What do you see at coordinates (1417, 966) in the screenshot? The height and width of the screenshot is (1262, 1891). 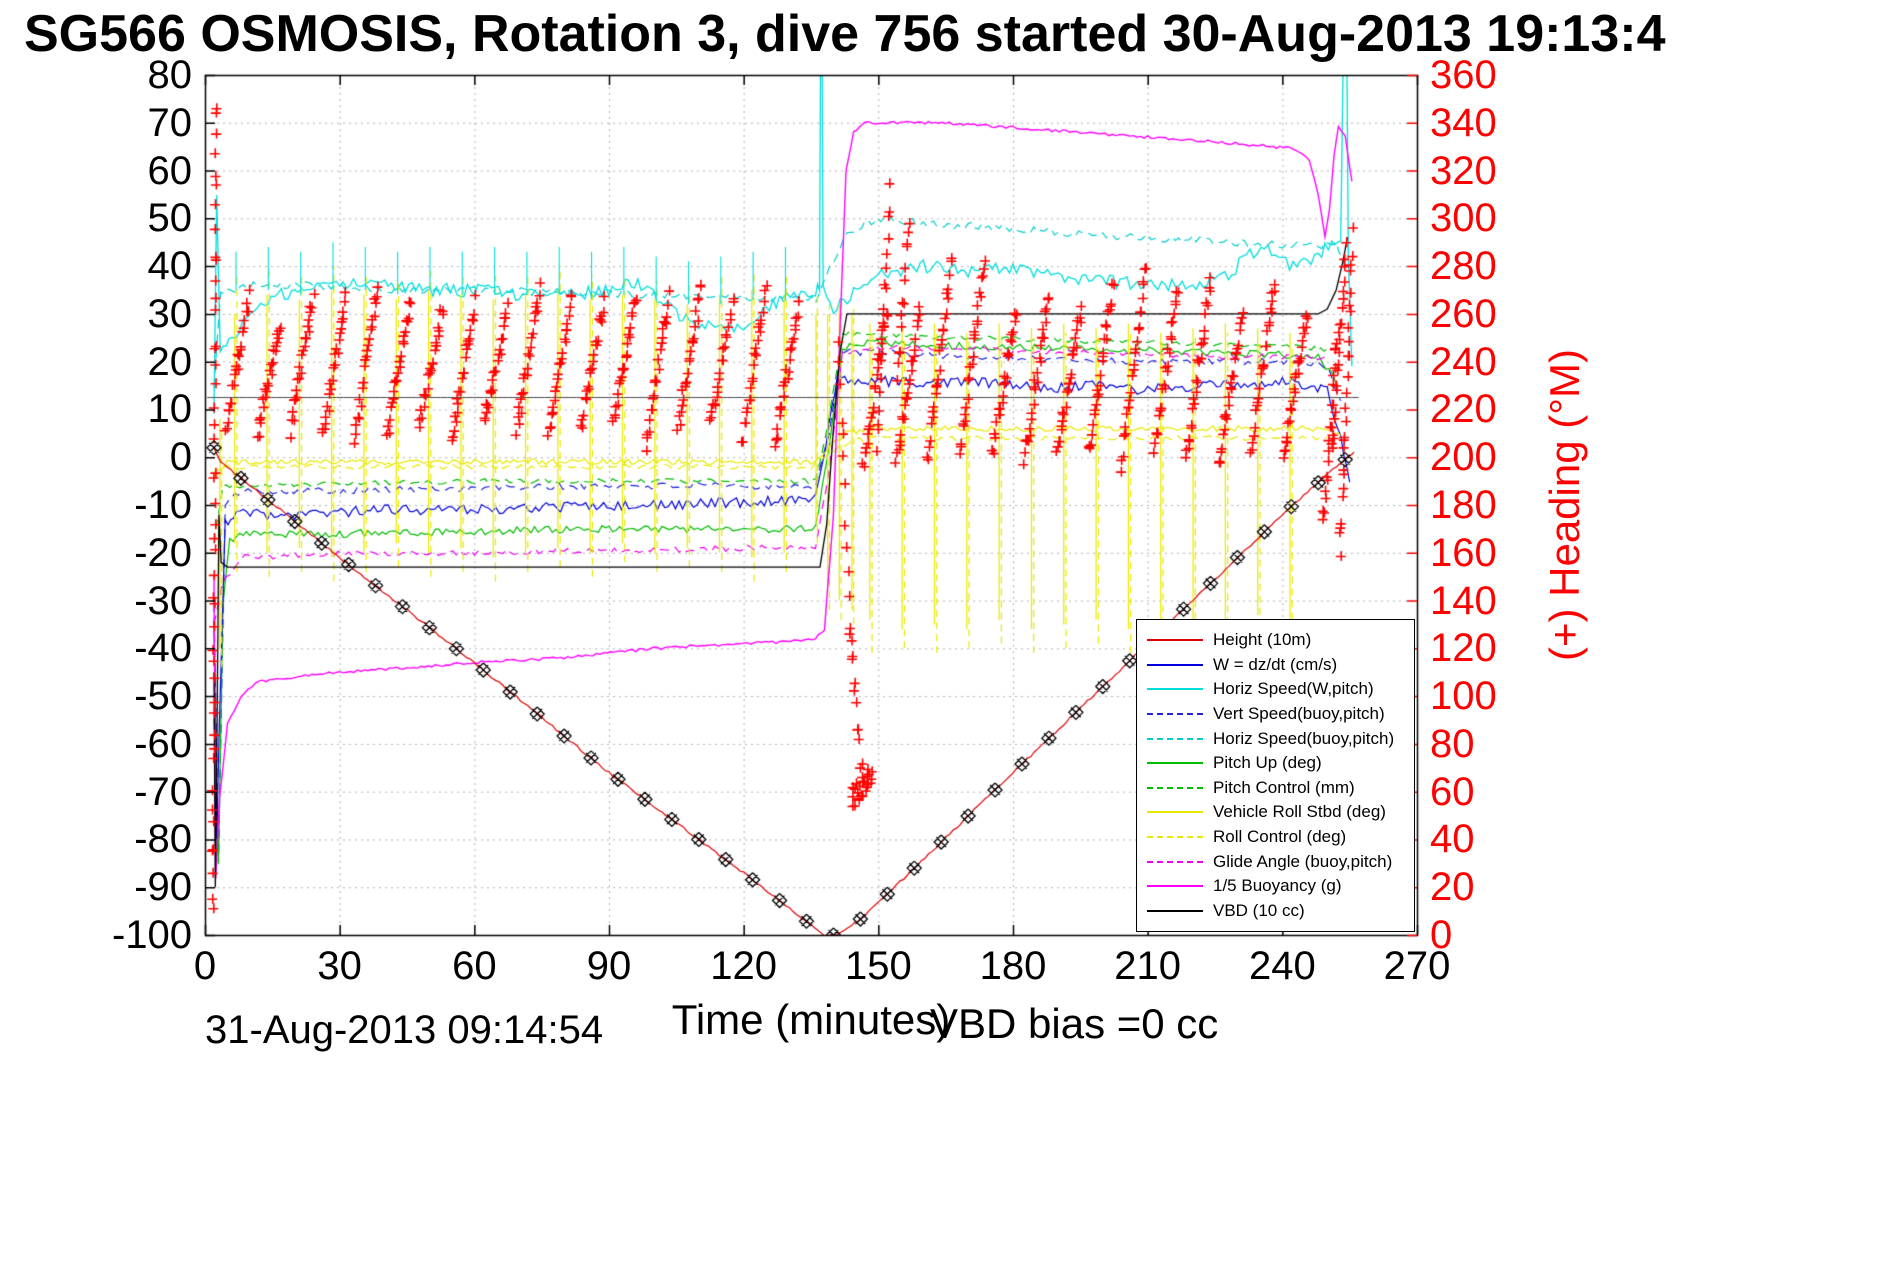 I see `x-tick-label: 270` at bounding box center [1417, 966].